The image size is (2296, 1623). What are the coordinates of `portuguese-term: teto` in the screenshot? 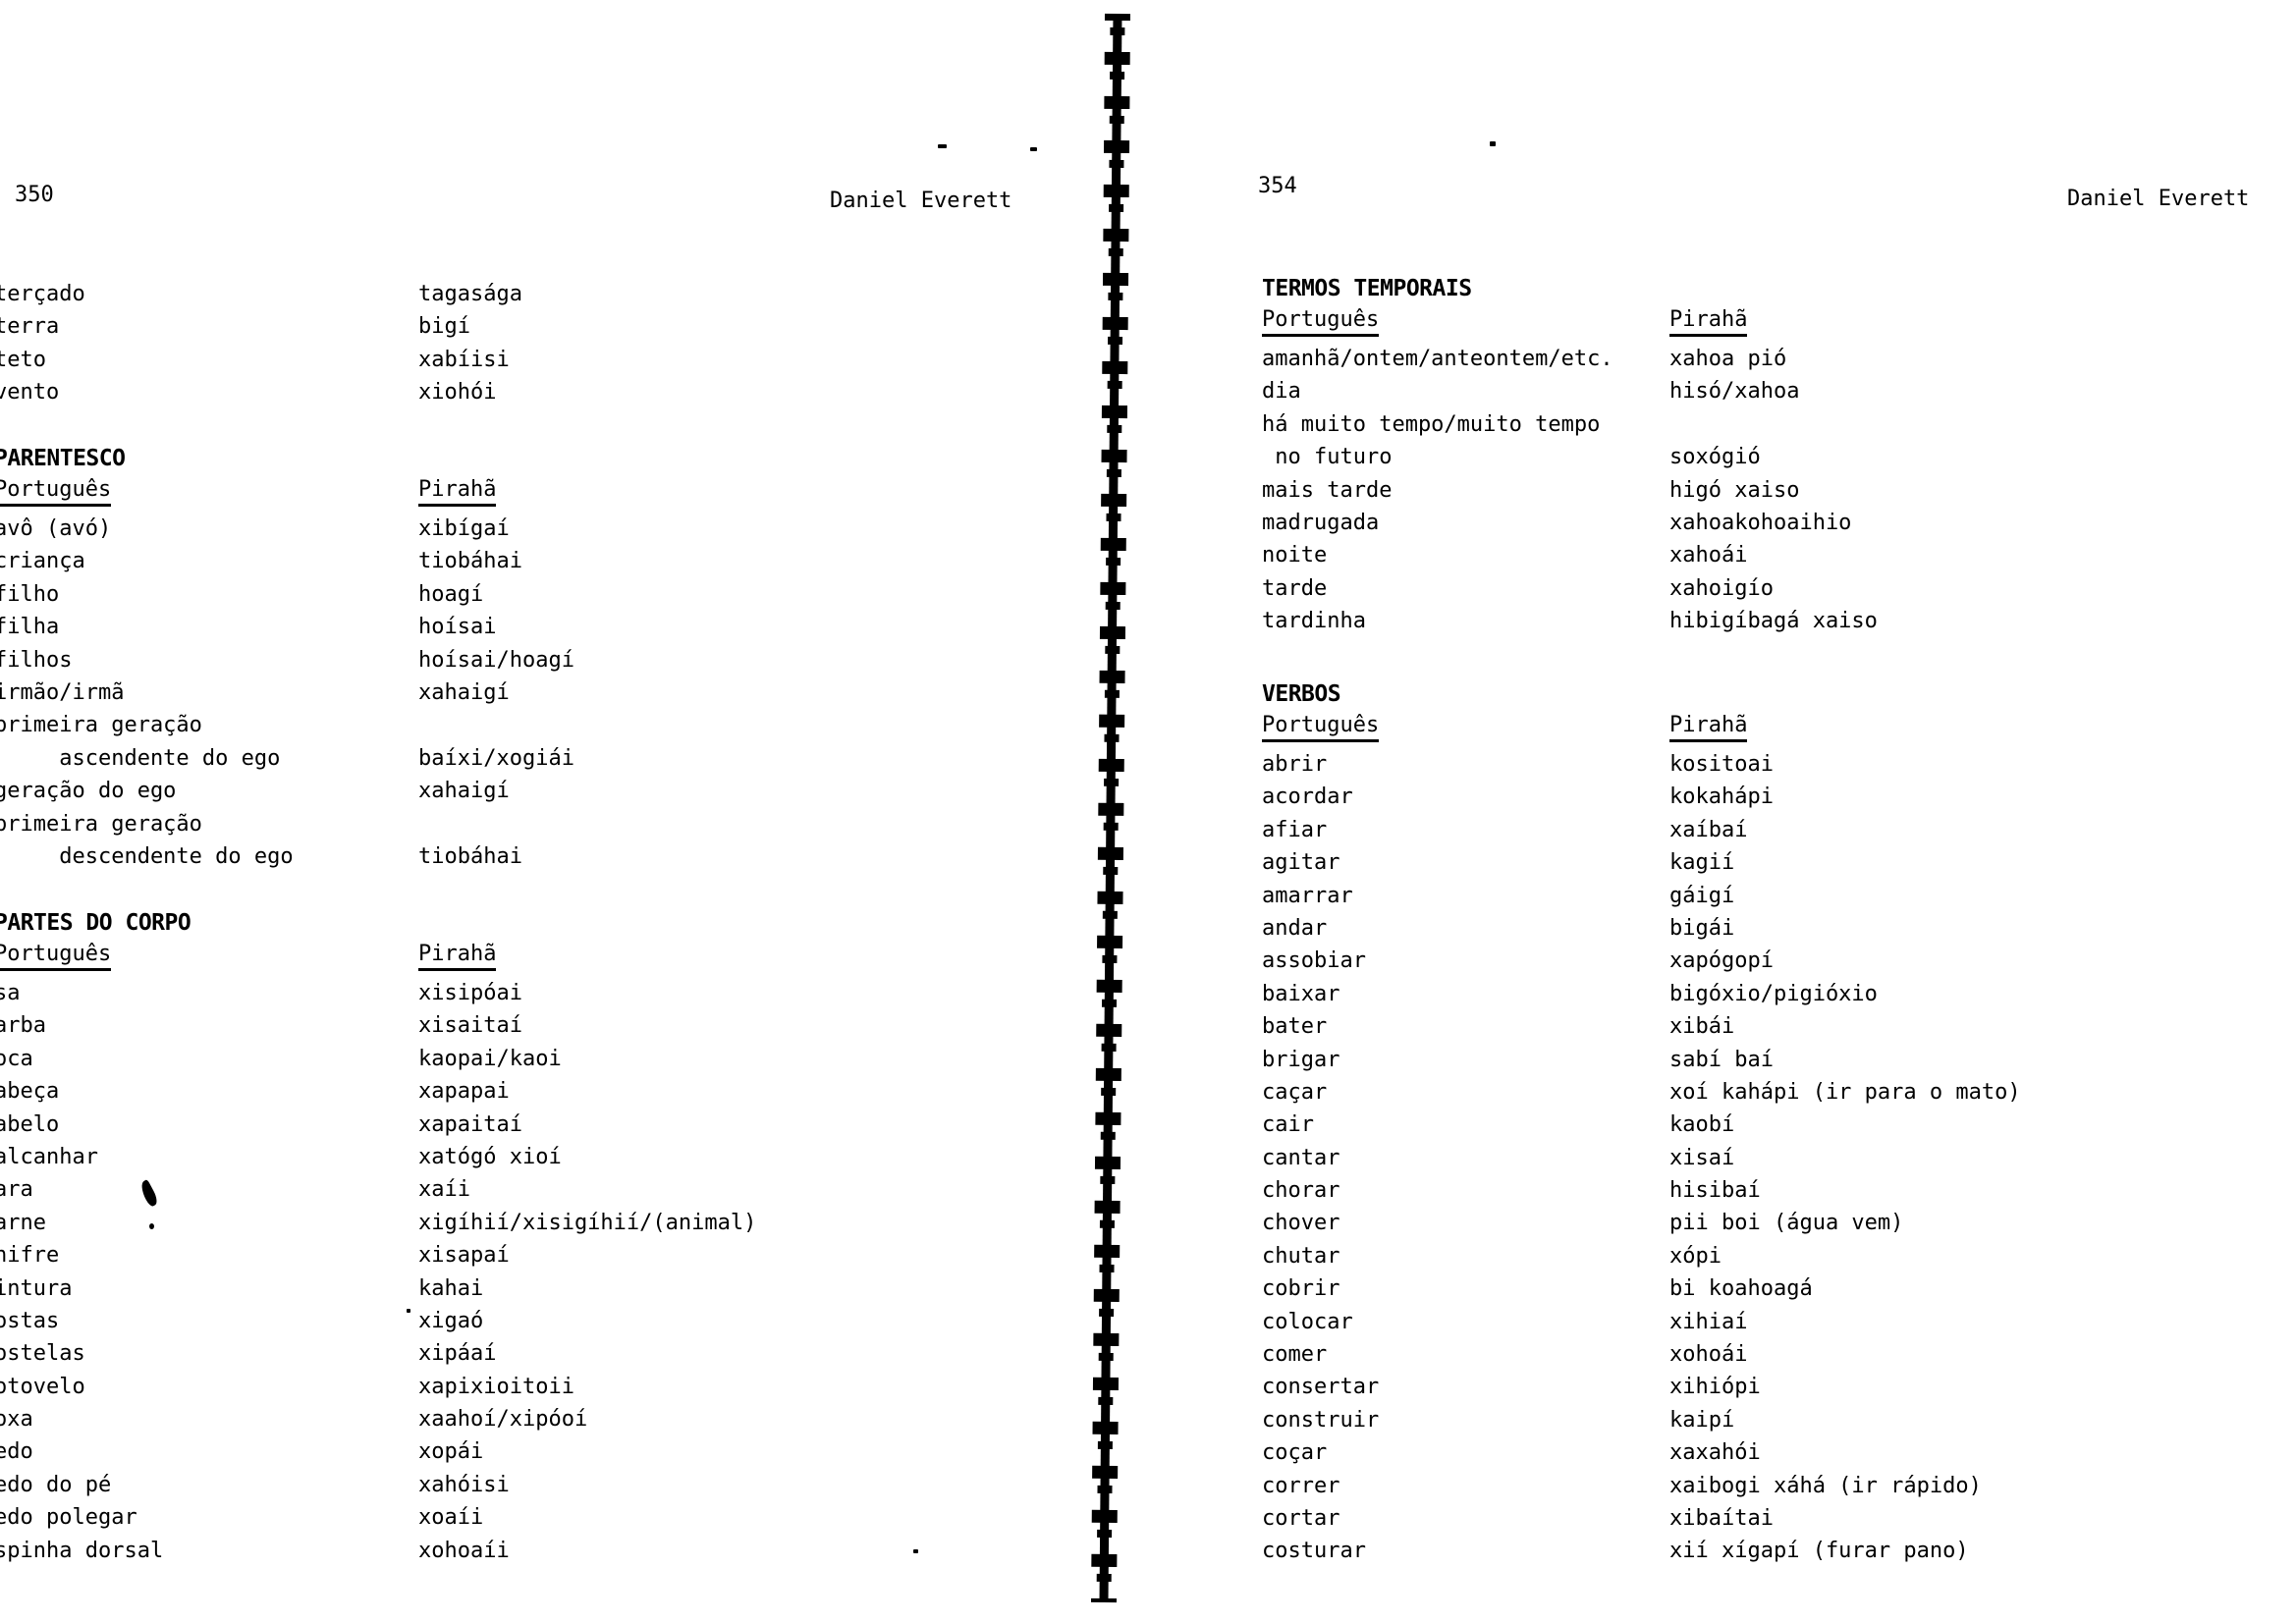 It's located at (23, 359).